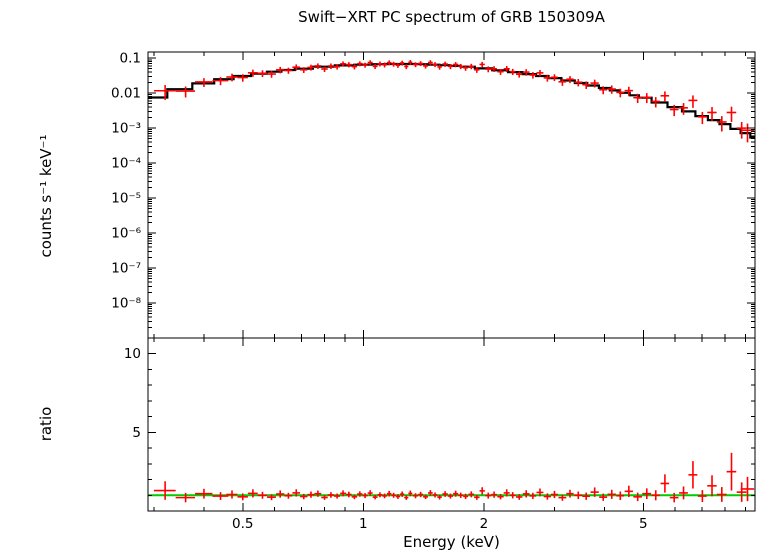 The width and height of the screenshot is (758, 556). Describe the element at coordinates (454, 477) in the screenshot. I see `ratio-data-points` at that location.